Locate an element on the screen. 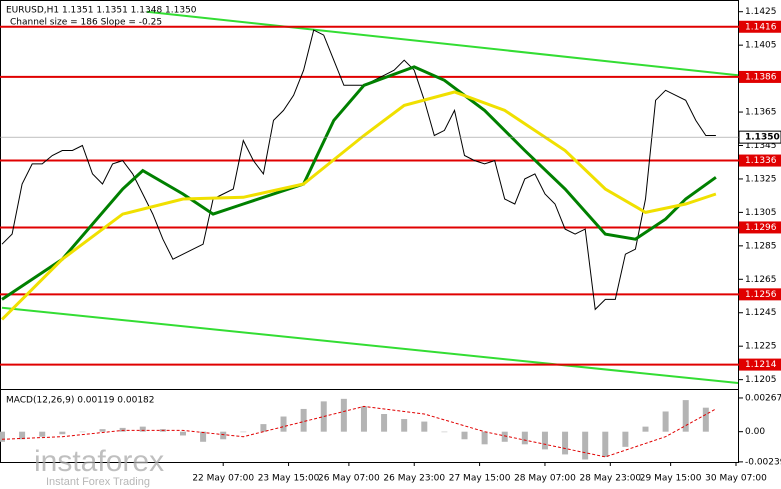 This screenshot has width=781, height=489. channel-line is located at coordinates (442, 43).